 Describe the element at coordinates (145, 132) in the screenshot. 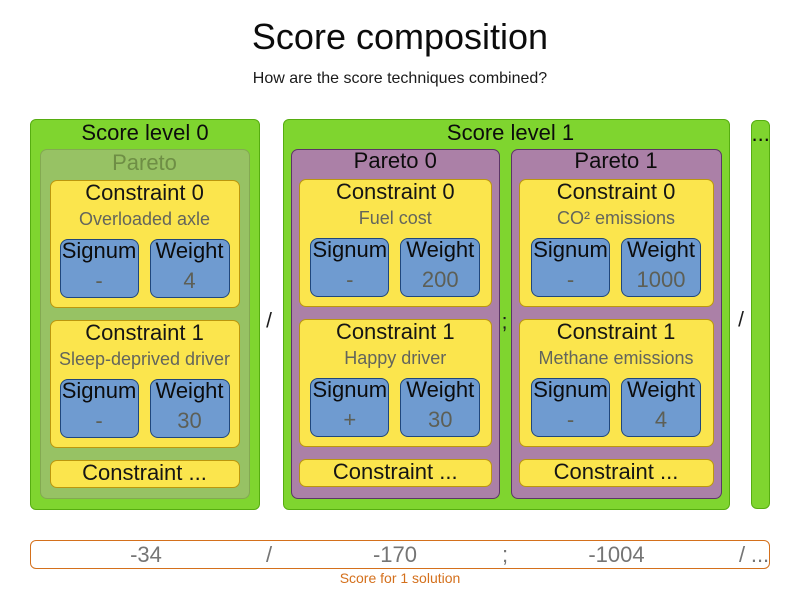

I see `score-level-0-label: Score level 0` at that location.